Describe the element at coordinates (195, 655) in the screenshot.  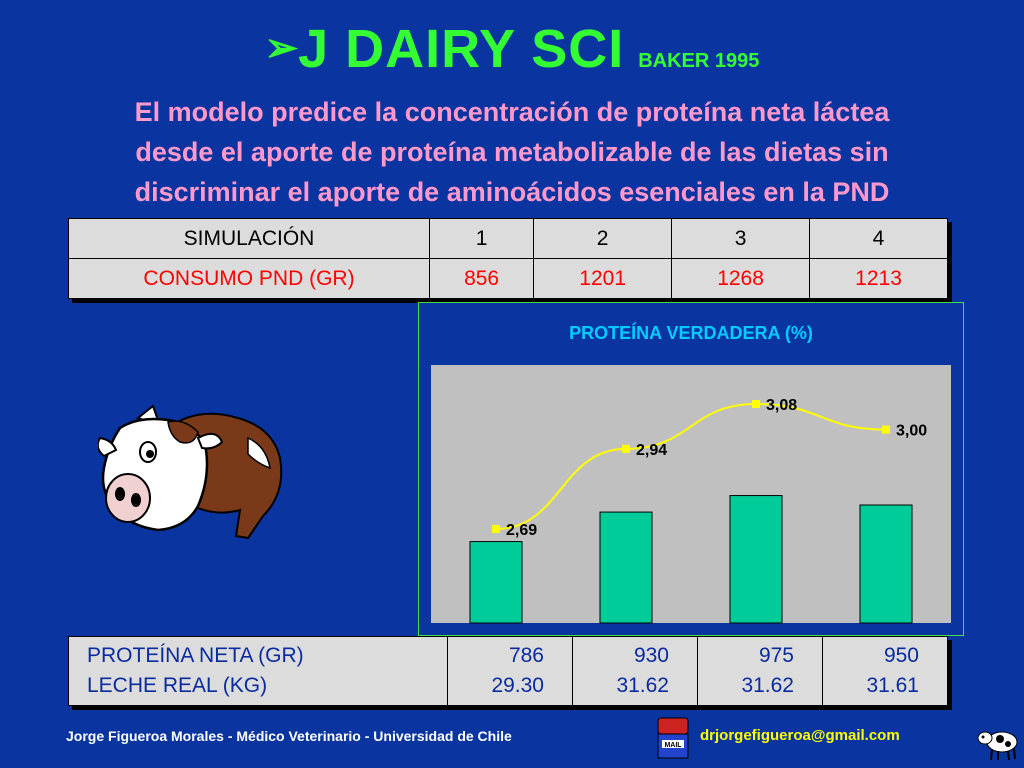
I see `row-label: PROTEÍNA NETA (GR)` at that location.